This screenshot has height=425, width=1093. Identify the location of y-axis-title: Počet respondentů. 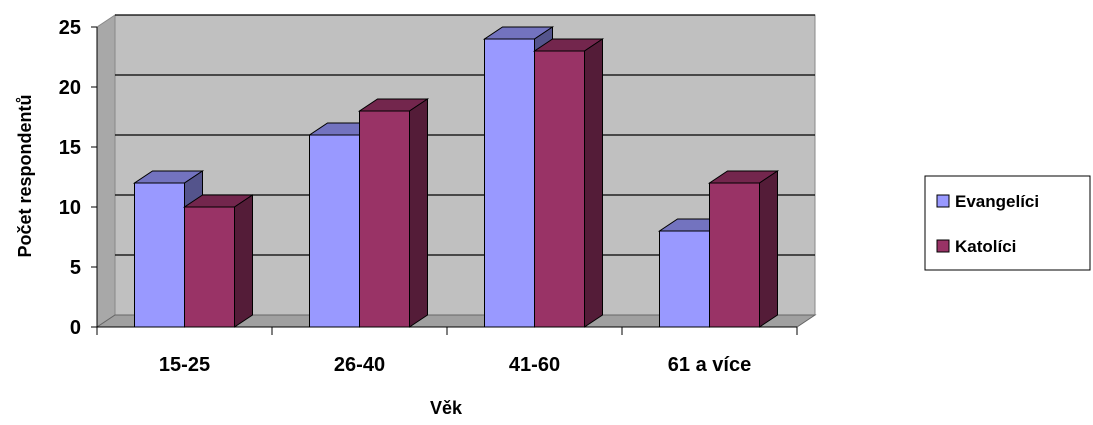
(25, 175).